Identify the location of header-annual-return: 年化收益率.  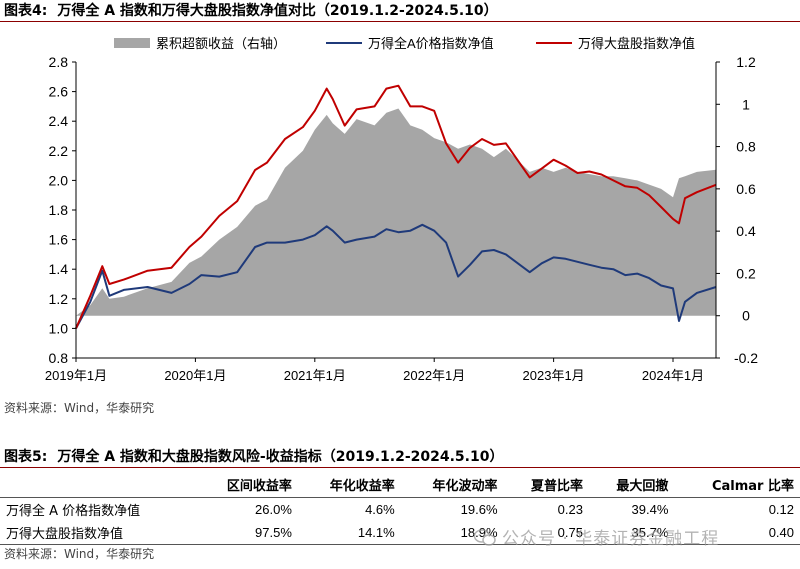
(349, 485).